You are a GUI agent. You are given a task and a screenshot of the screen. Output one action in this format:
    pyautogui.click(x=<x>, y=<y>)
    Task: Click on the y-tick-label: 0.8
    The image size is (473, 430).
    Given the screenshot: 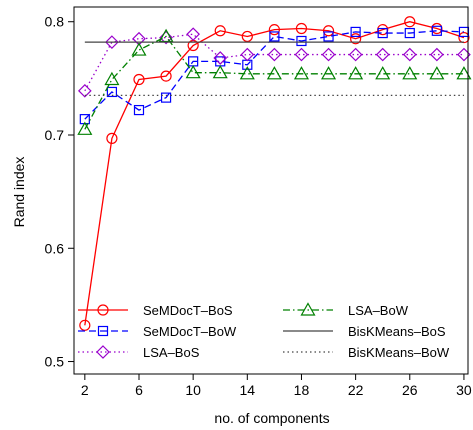 What is the action you would take?
    pyautogui.click(x=55, y=22)
    